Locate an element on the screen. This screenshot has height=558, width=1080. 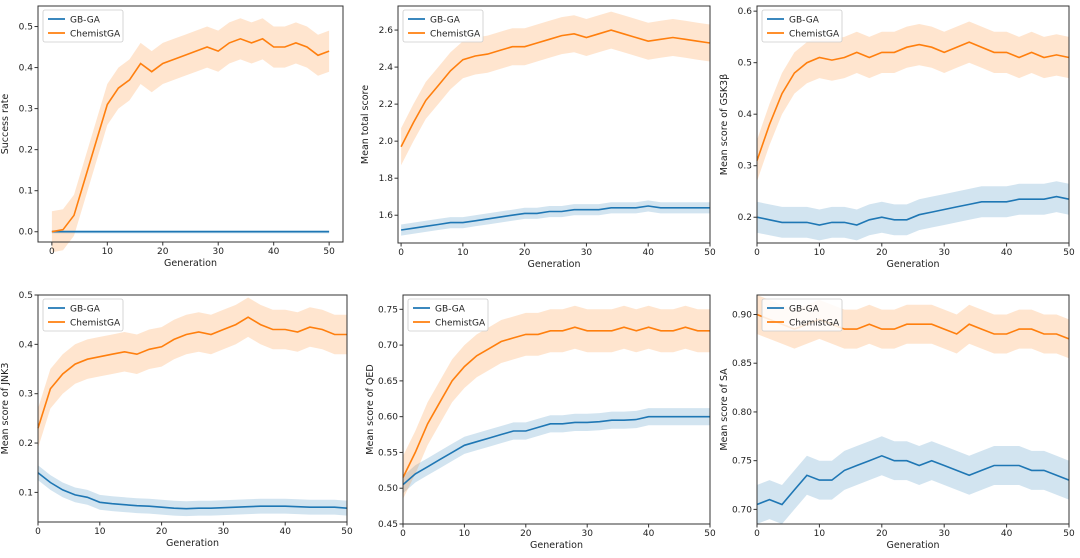
y-tick-label: 0.0 is located at coordinates (26, 233).